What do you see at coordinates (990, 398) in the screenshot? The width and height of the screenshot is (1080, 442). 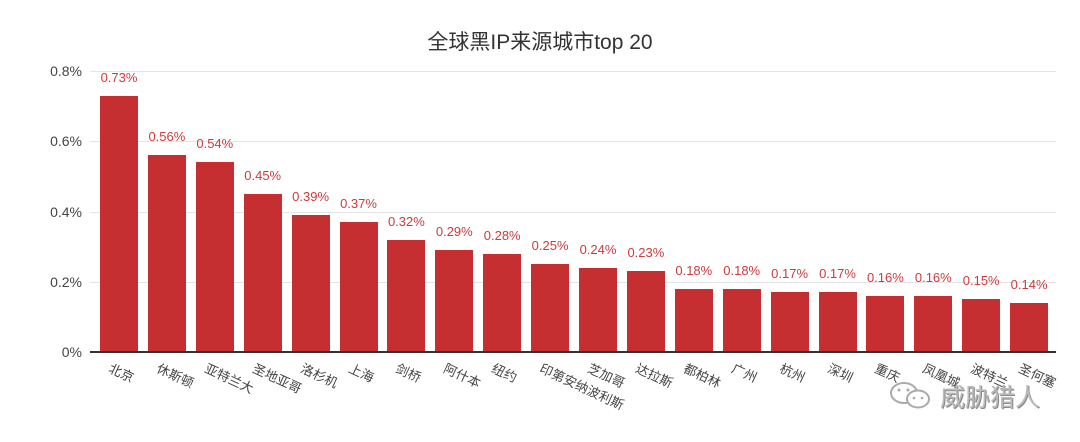 I see `watermark-text: 威胁猎人` at bounding box center [990, 398].